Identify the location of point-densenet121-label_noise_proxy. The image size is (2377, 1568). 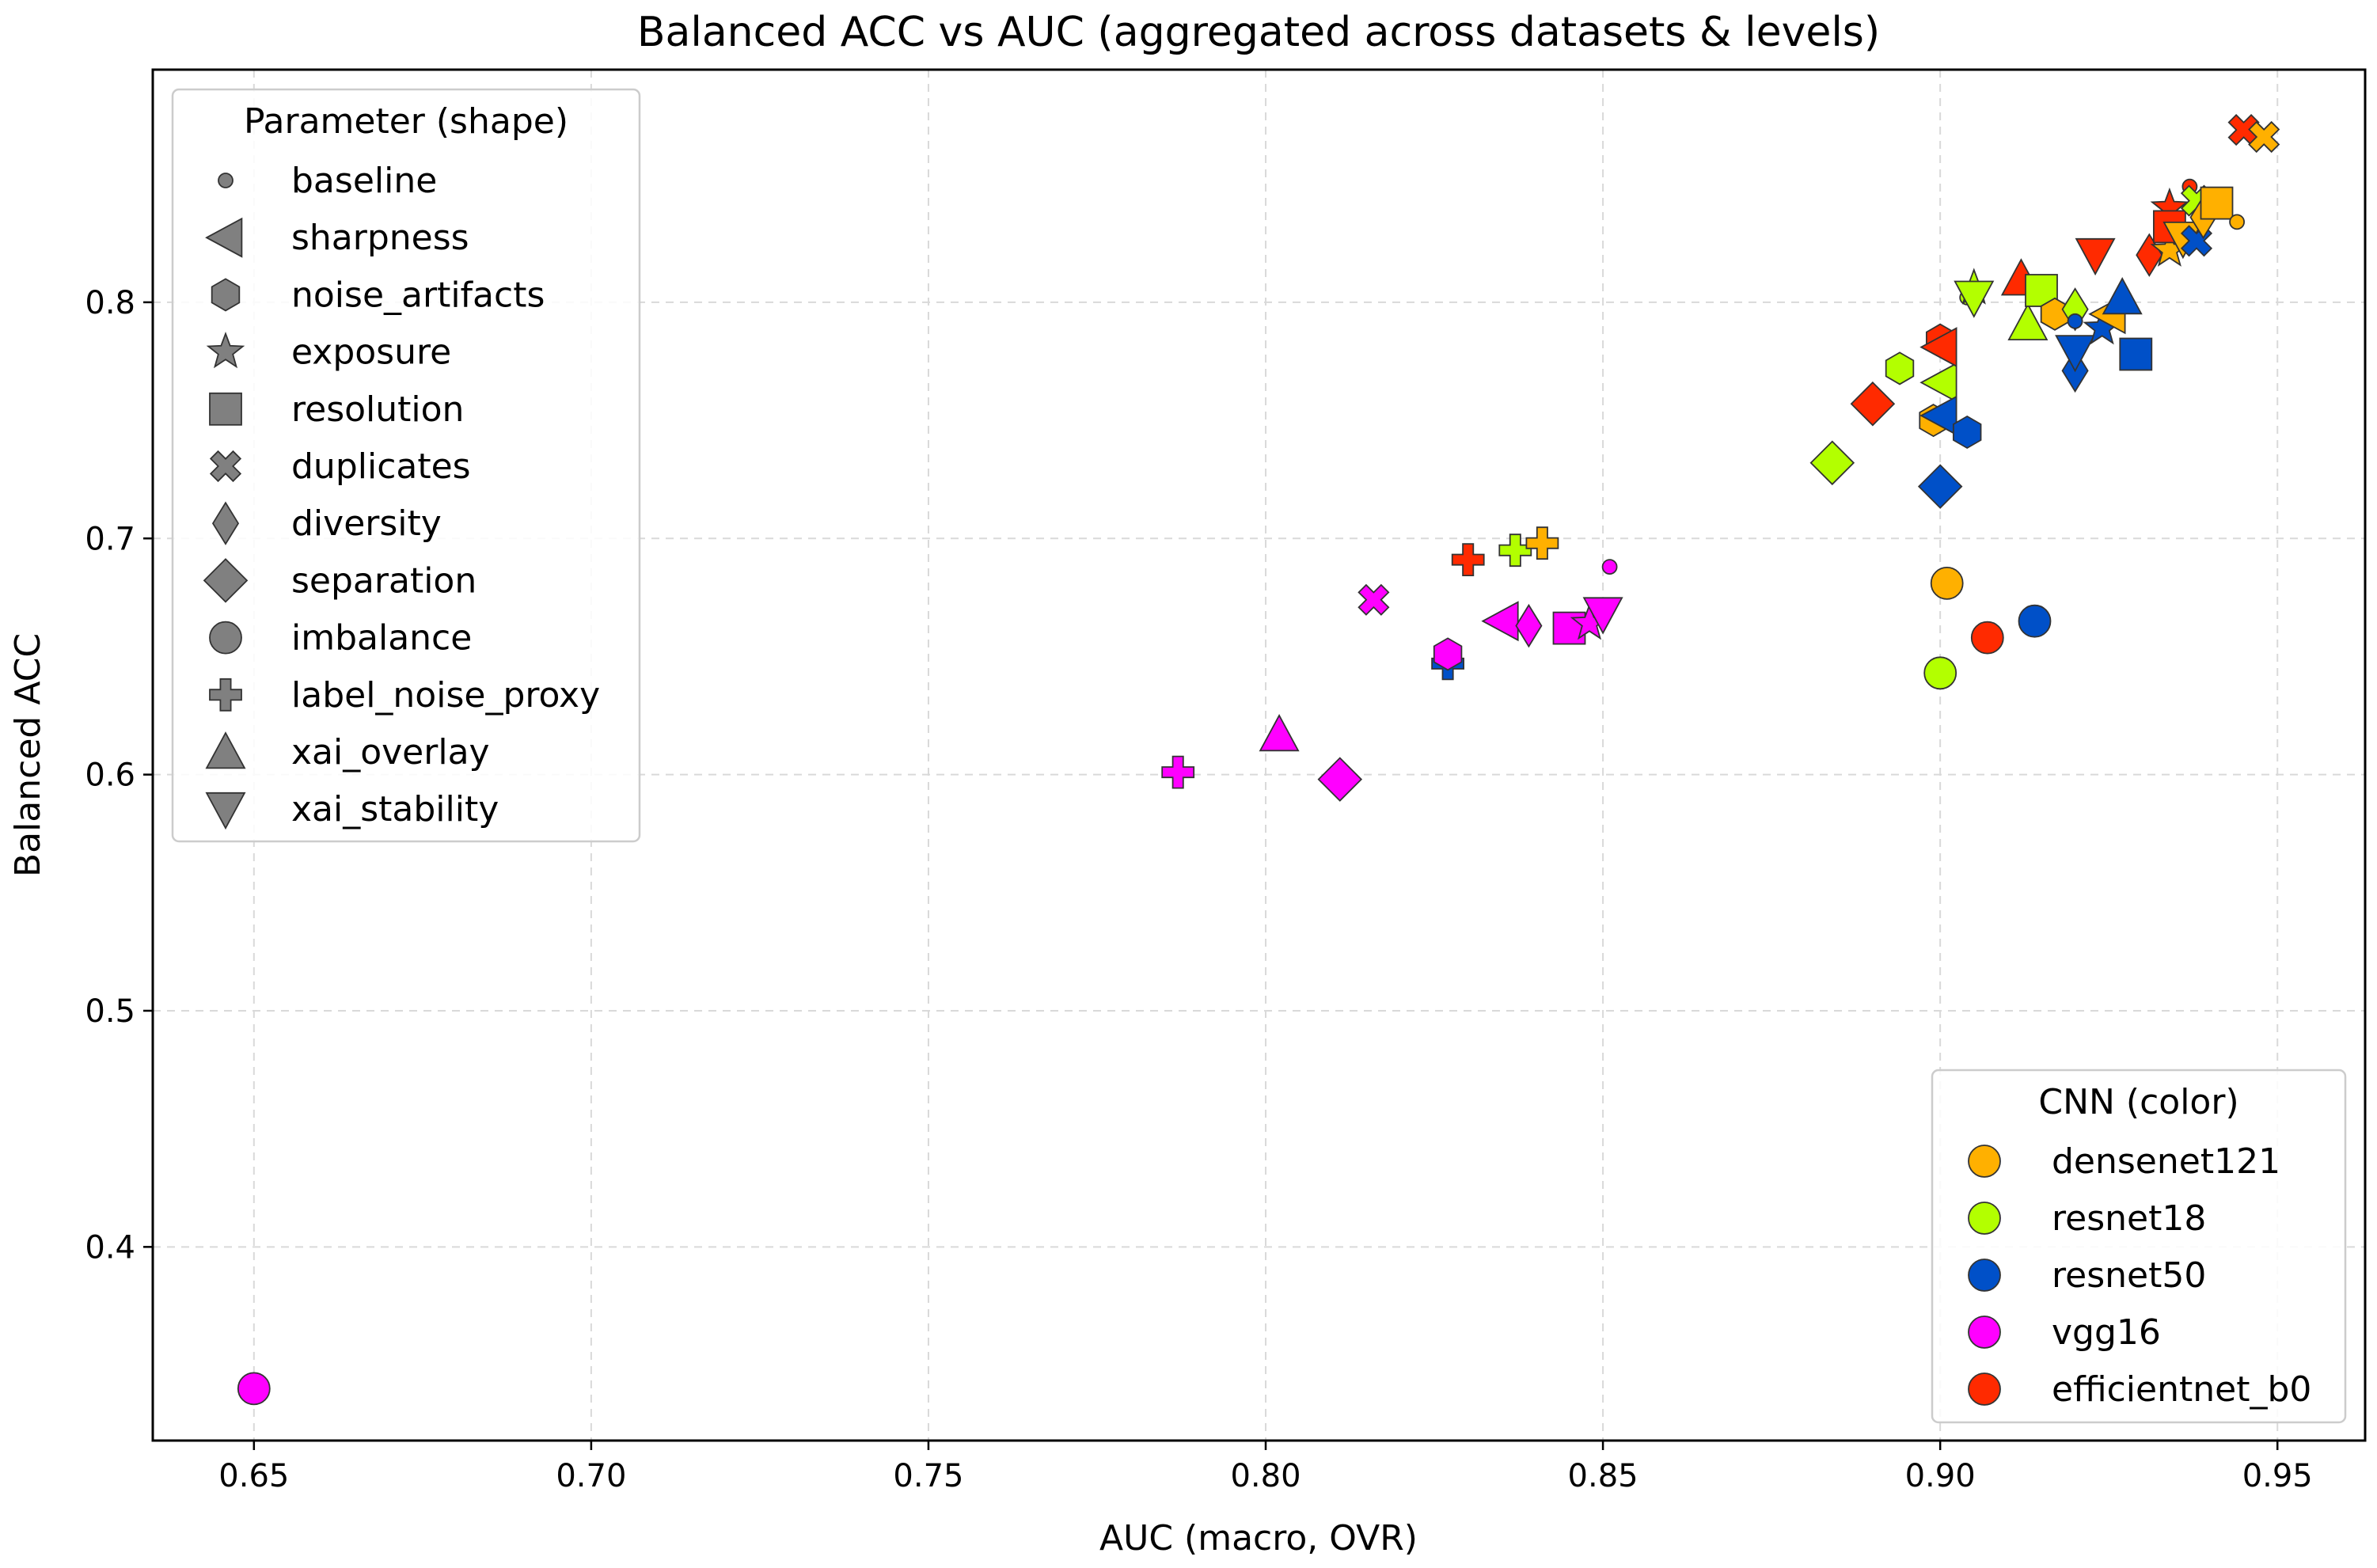
(1542, 543).